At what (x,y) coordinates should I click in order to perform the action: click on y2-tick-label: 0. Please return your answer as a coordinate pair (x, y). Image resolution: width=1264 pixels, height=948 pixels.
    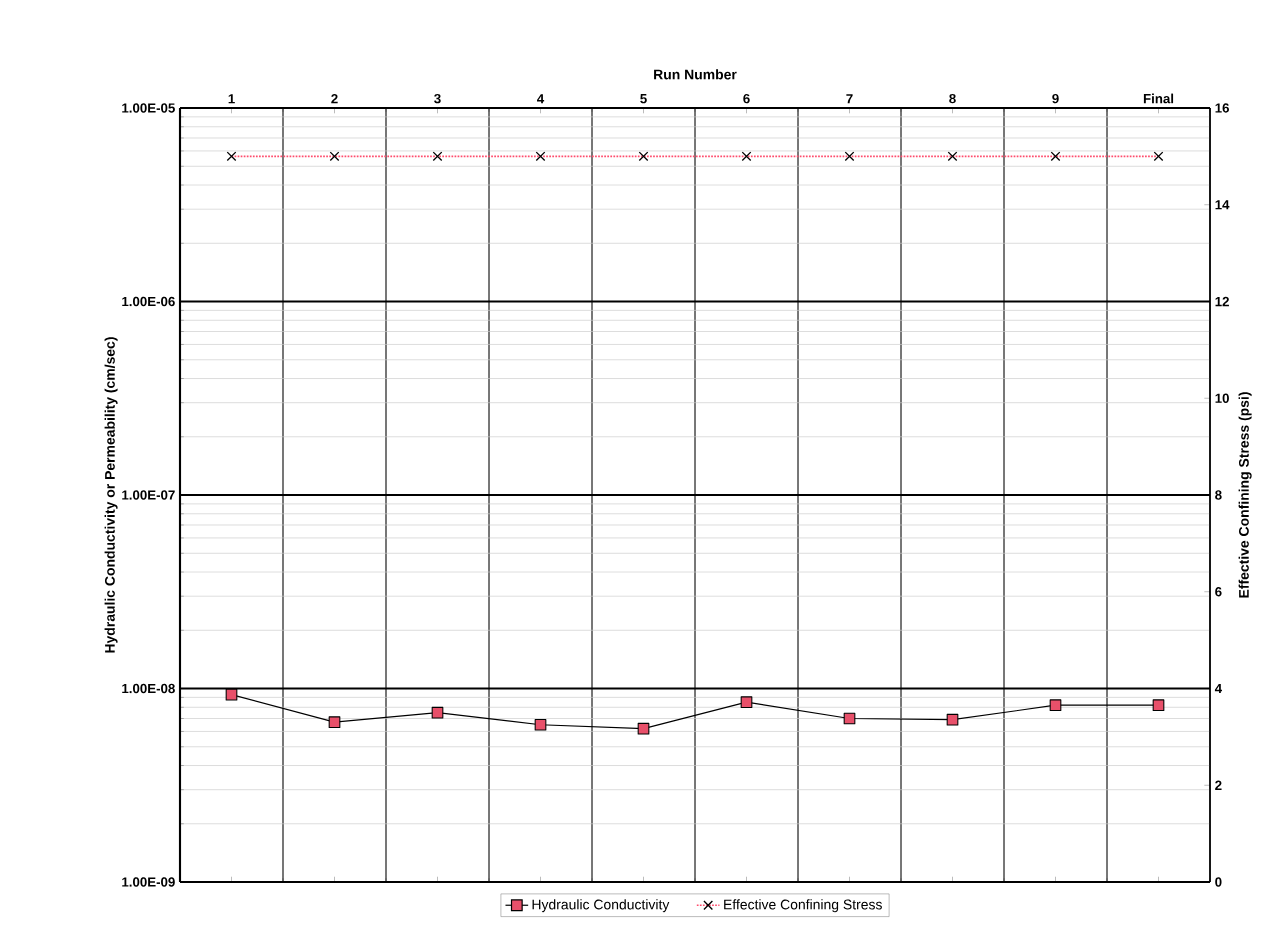
    Looking at the image, I should click on (1218, 882).